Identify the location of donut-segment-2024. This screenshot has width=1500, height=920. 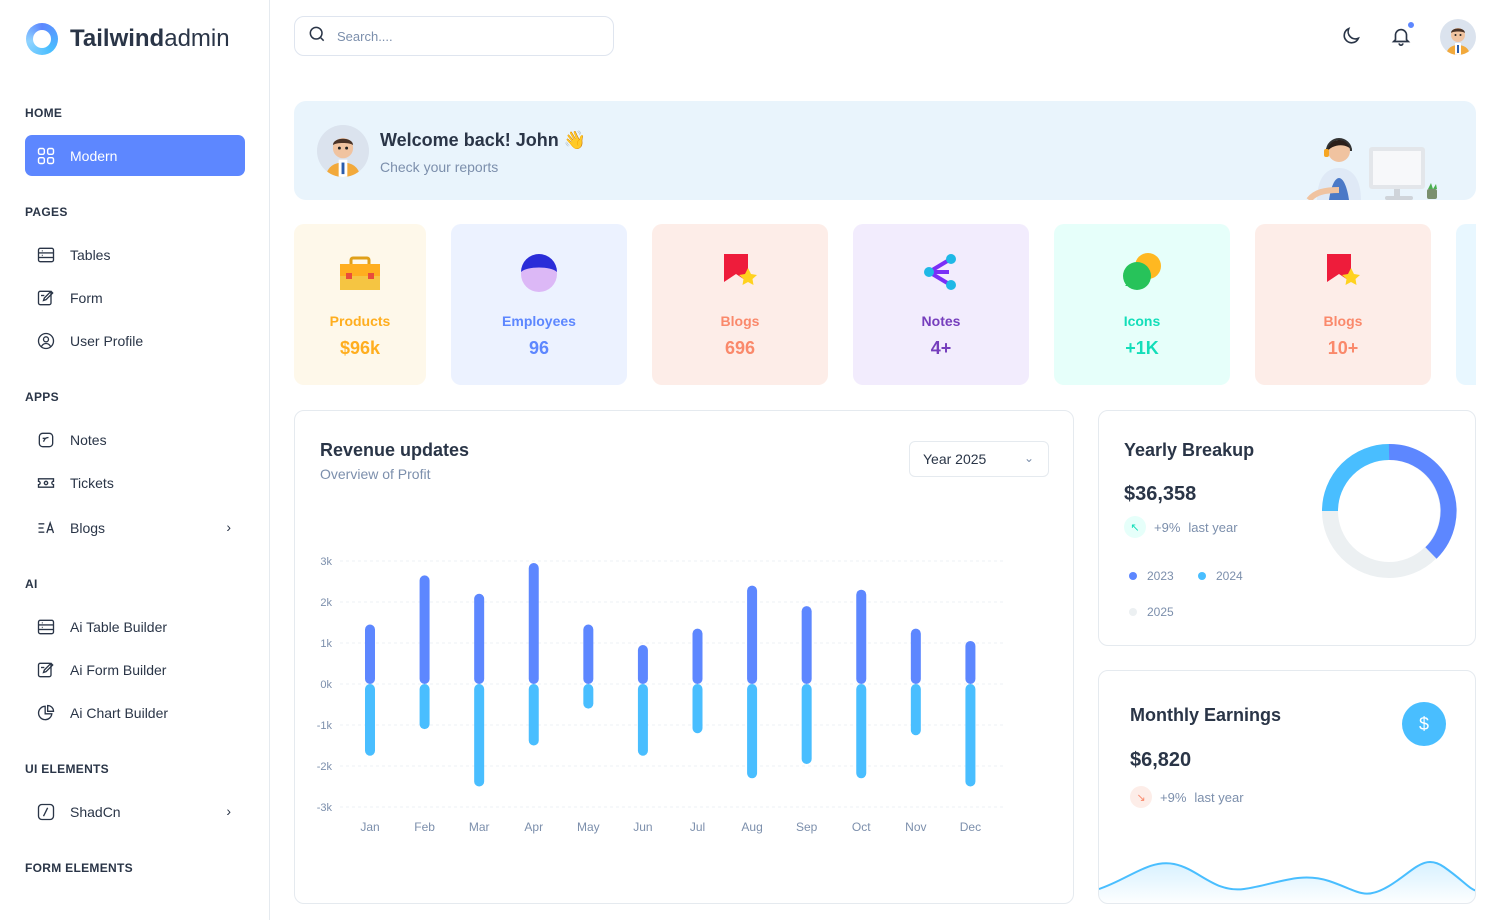
(1356, 478).